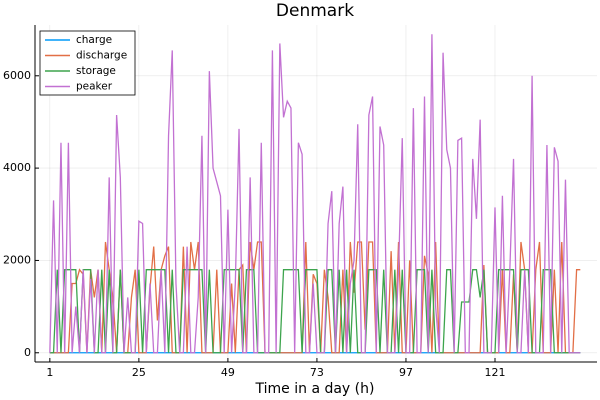  I want to click on legend-label: peaker, so click(94, 87).